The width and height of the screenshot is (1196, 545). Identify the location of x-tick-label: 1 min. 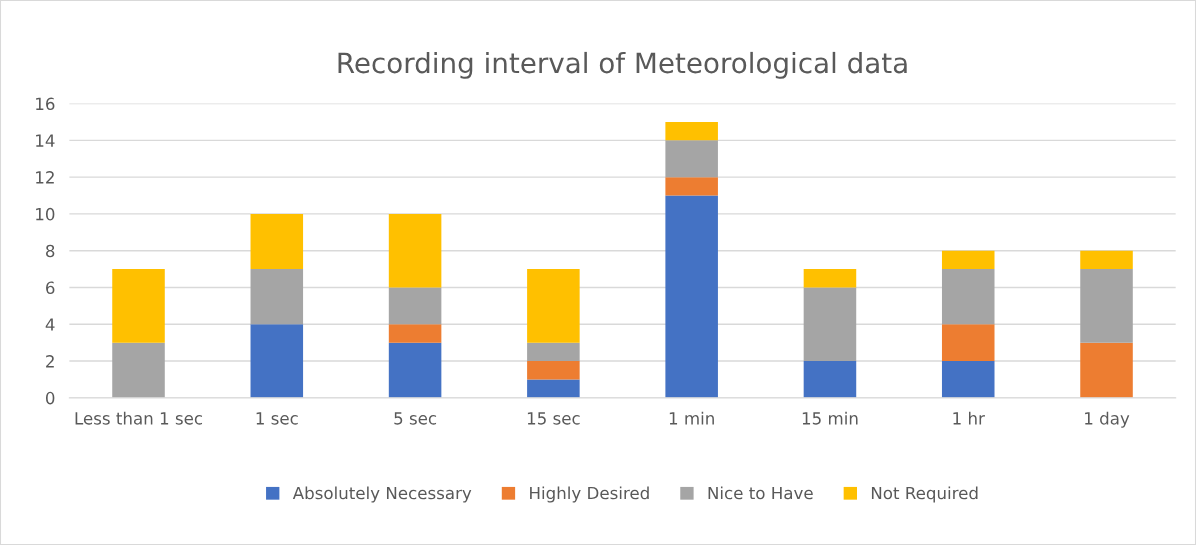
(691, 418).